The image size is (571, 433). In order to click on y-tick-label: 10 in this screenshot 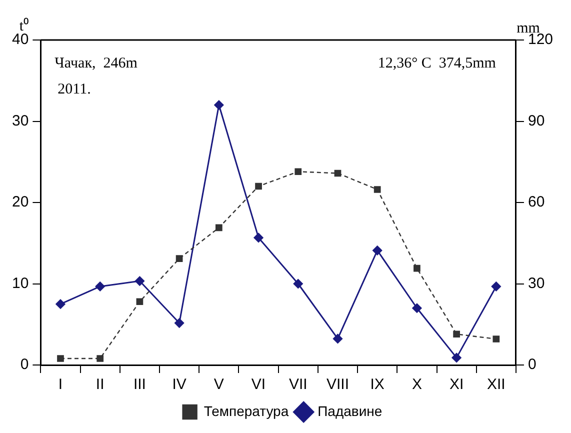, I will do `click(20, 283)`.